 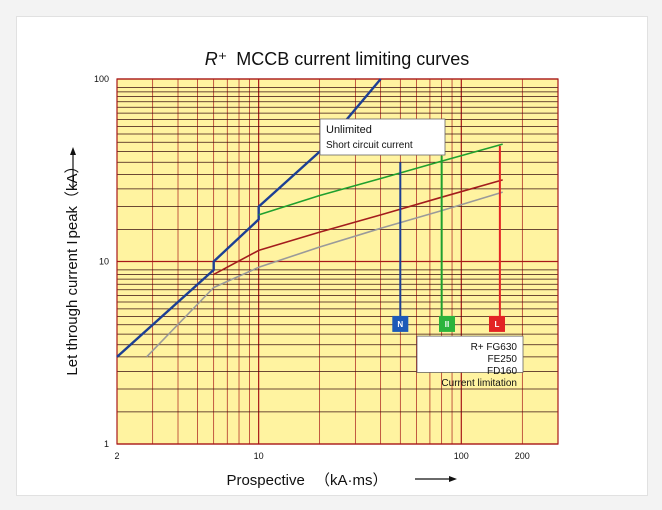 What do you see at coordinates (72, 307) in the screenshot?
I see `y-axis-label-main: Let through current I` at bounding box center [72, 307].